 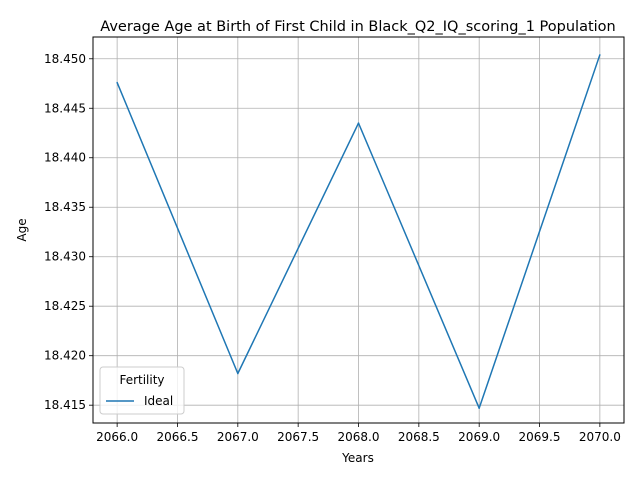 What do you see at coordinates (158, 401) in the screenshot?
I see `legend-label-ideal: Ideal` at bounding box center [158, 401].